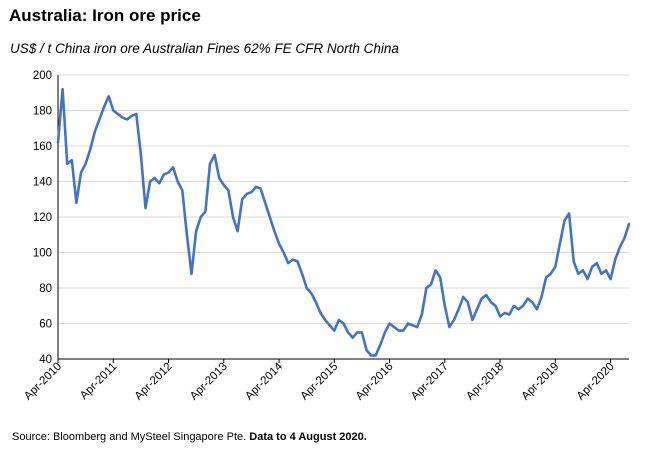  Describe the element at coordinates (308, 437) in the screenshot. I see `data-date-note: Data to 4 August 2020.` at that location.